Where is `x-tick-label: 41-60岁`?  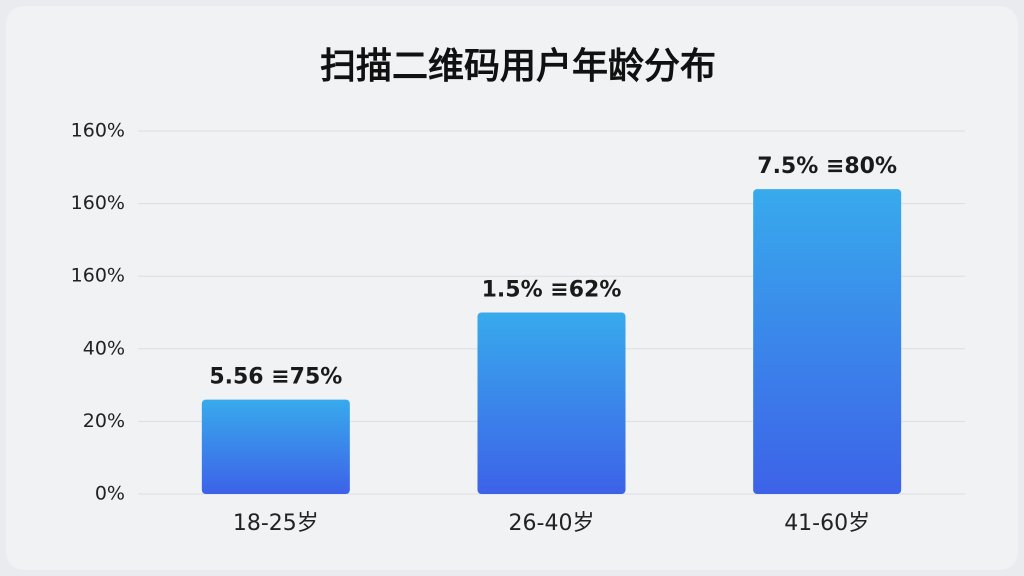 x-tick-label: 41-60岁 is located at coordinates (827, 523).